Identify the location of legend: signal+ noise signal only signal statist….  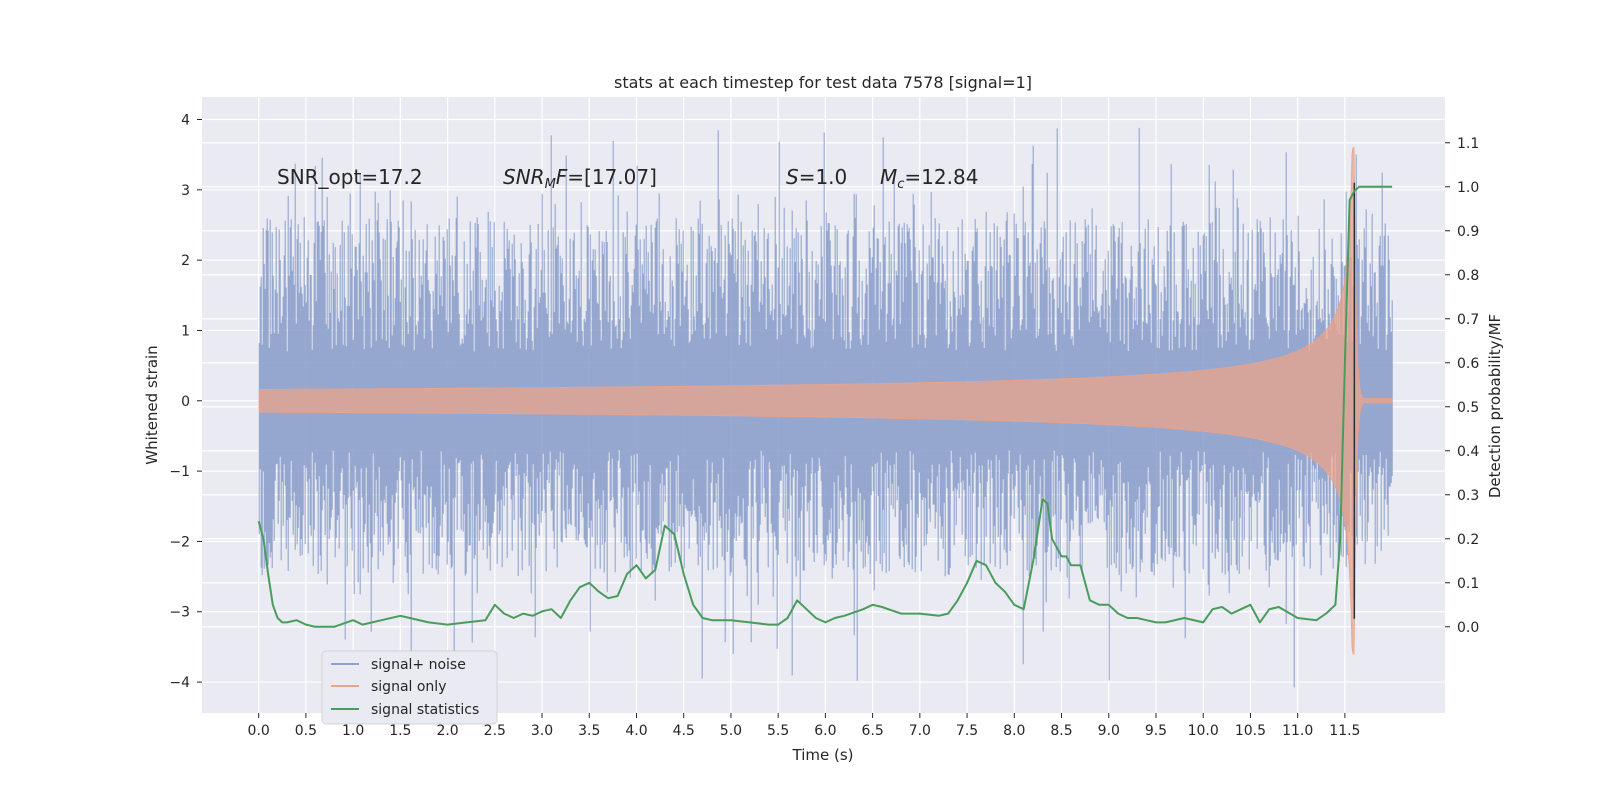
(409, 687).